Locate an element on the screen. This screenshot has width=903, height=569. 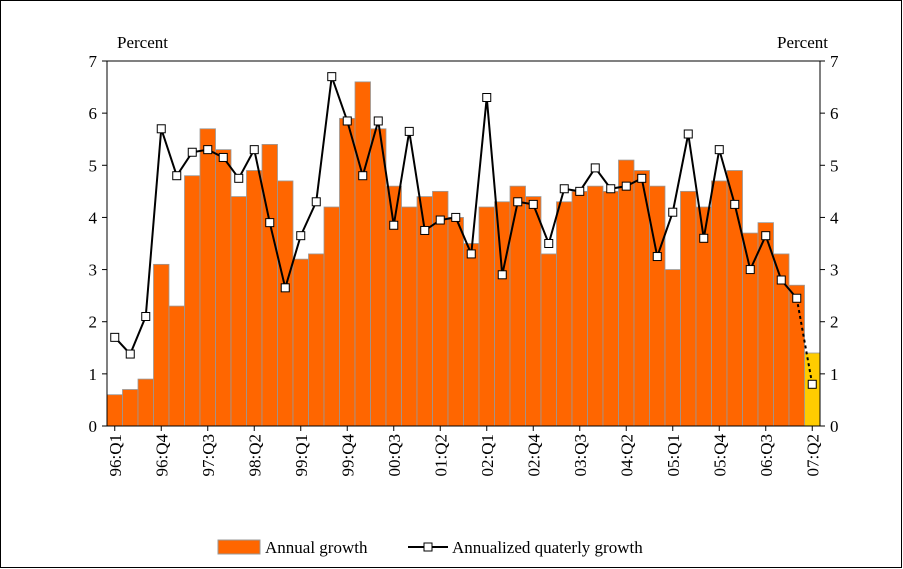
x-tick-label: 01:Q2 is located at coordinates (440, 455).